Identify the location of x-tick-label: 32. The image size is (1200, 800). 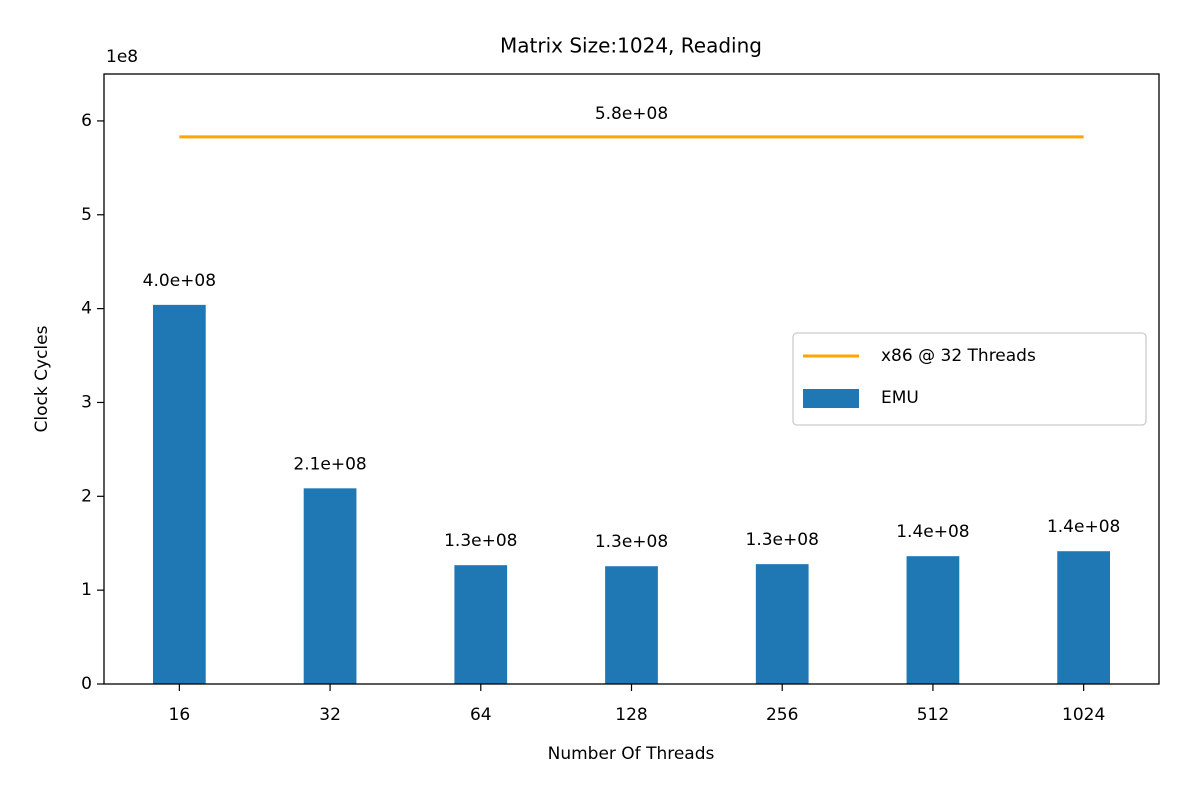
(330, 715).